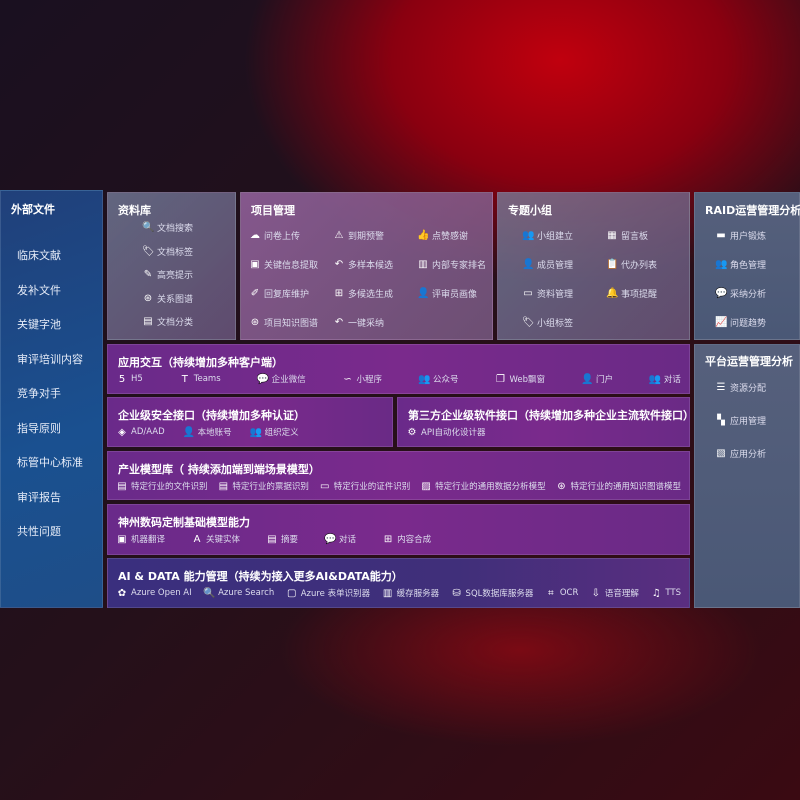  Describe the element at coordinates (283, 322) in the screenshot. I see `project-item: ⊛ 项目知识图谱` at that location.